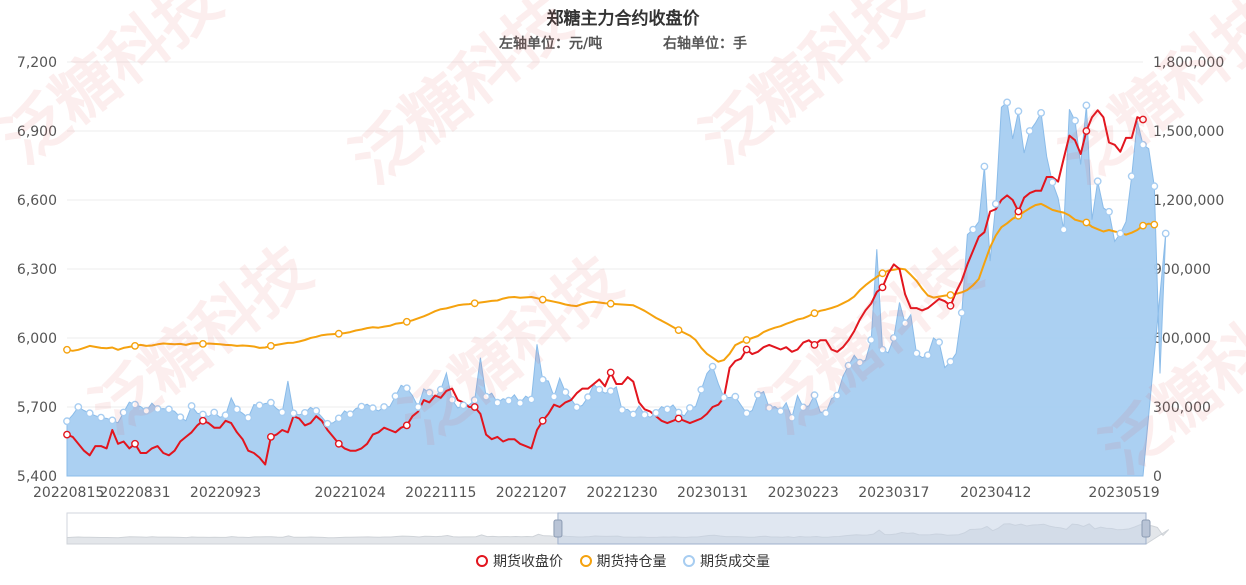  What do you see at coordinates (37, 63) in the screenshot?
I see `y-left-tick-label: 7,200` at bounding box center [37, 63].